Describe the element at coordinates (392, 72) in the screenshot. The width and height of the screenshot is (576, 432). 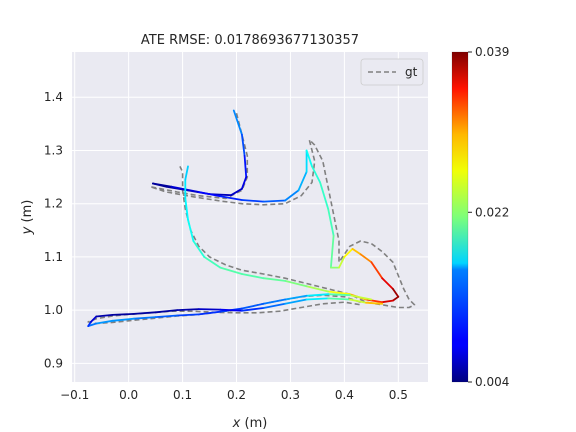
I see `legend: gt` at that location.